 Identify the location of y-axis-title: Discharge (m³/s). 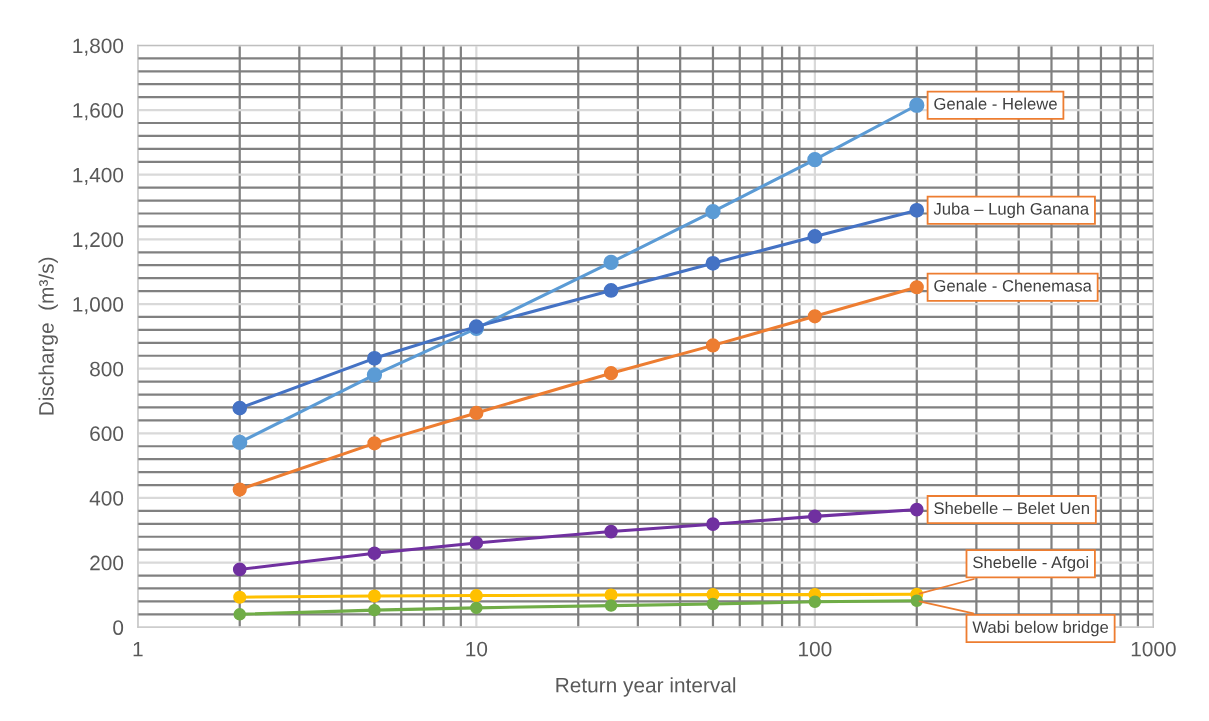
(48, 336).